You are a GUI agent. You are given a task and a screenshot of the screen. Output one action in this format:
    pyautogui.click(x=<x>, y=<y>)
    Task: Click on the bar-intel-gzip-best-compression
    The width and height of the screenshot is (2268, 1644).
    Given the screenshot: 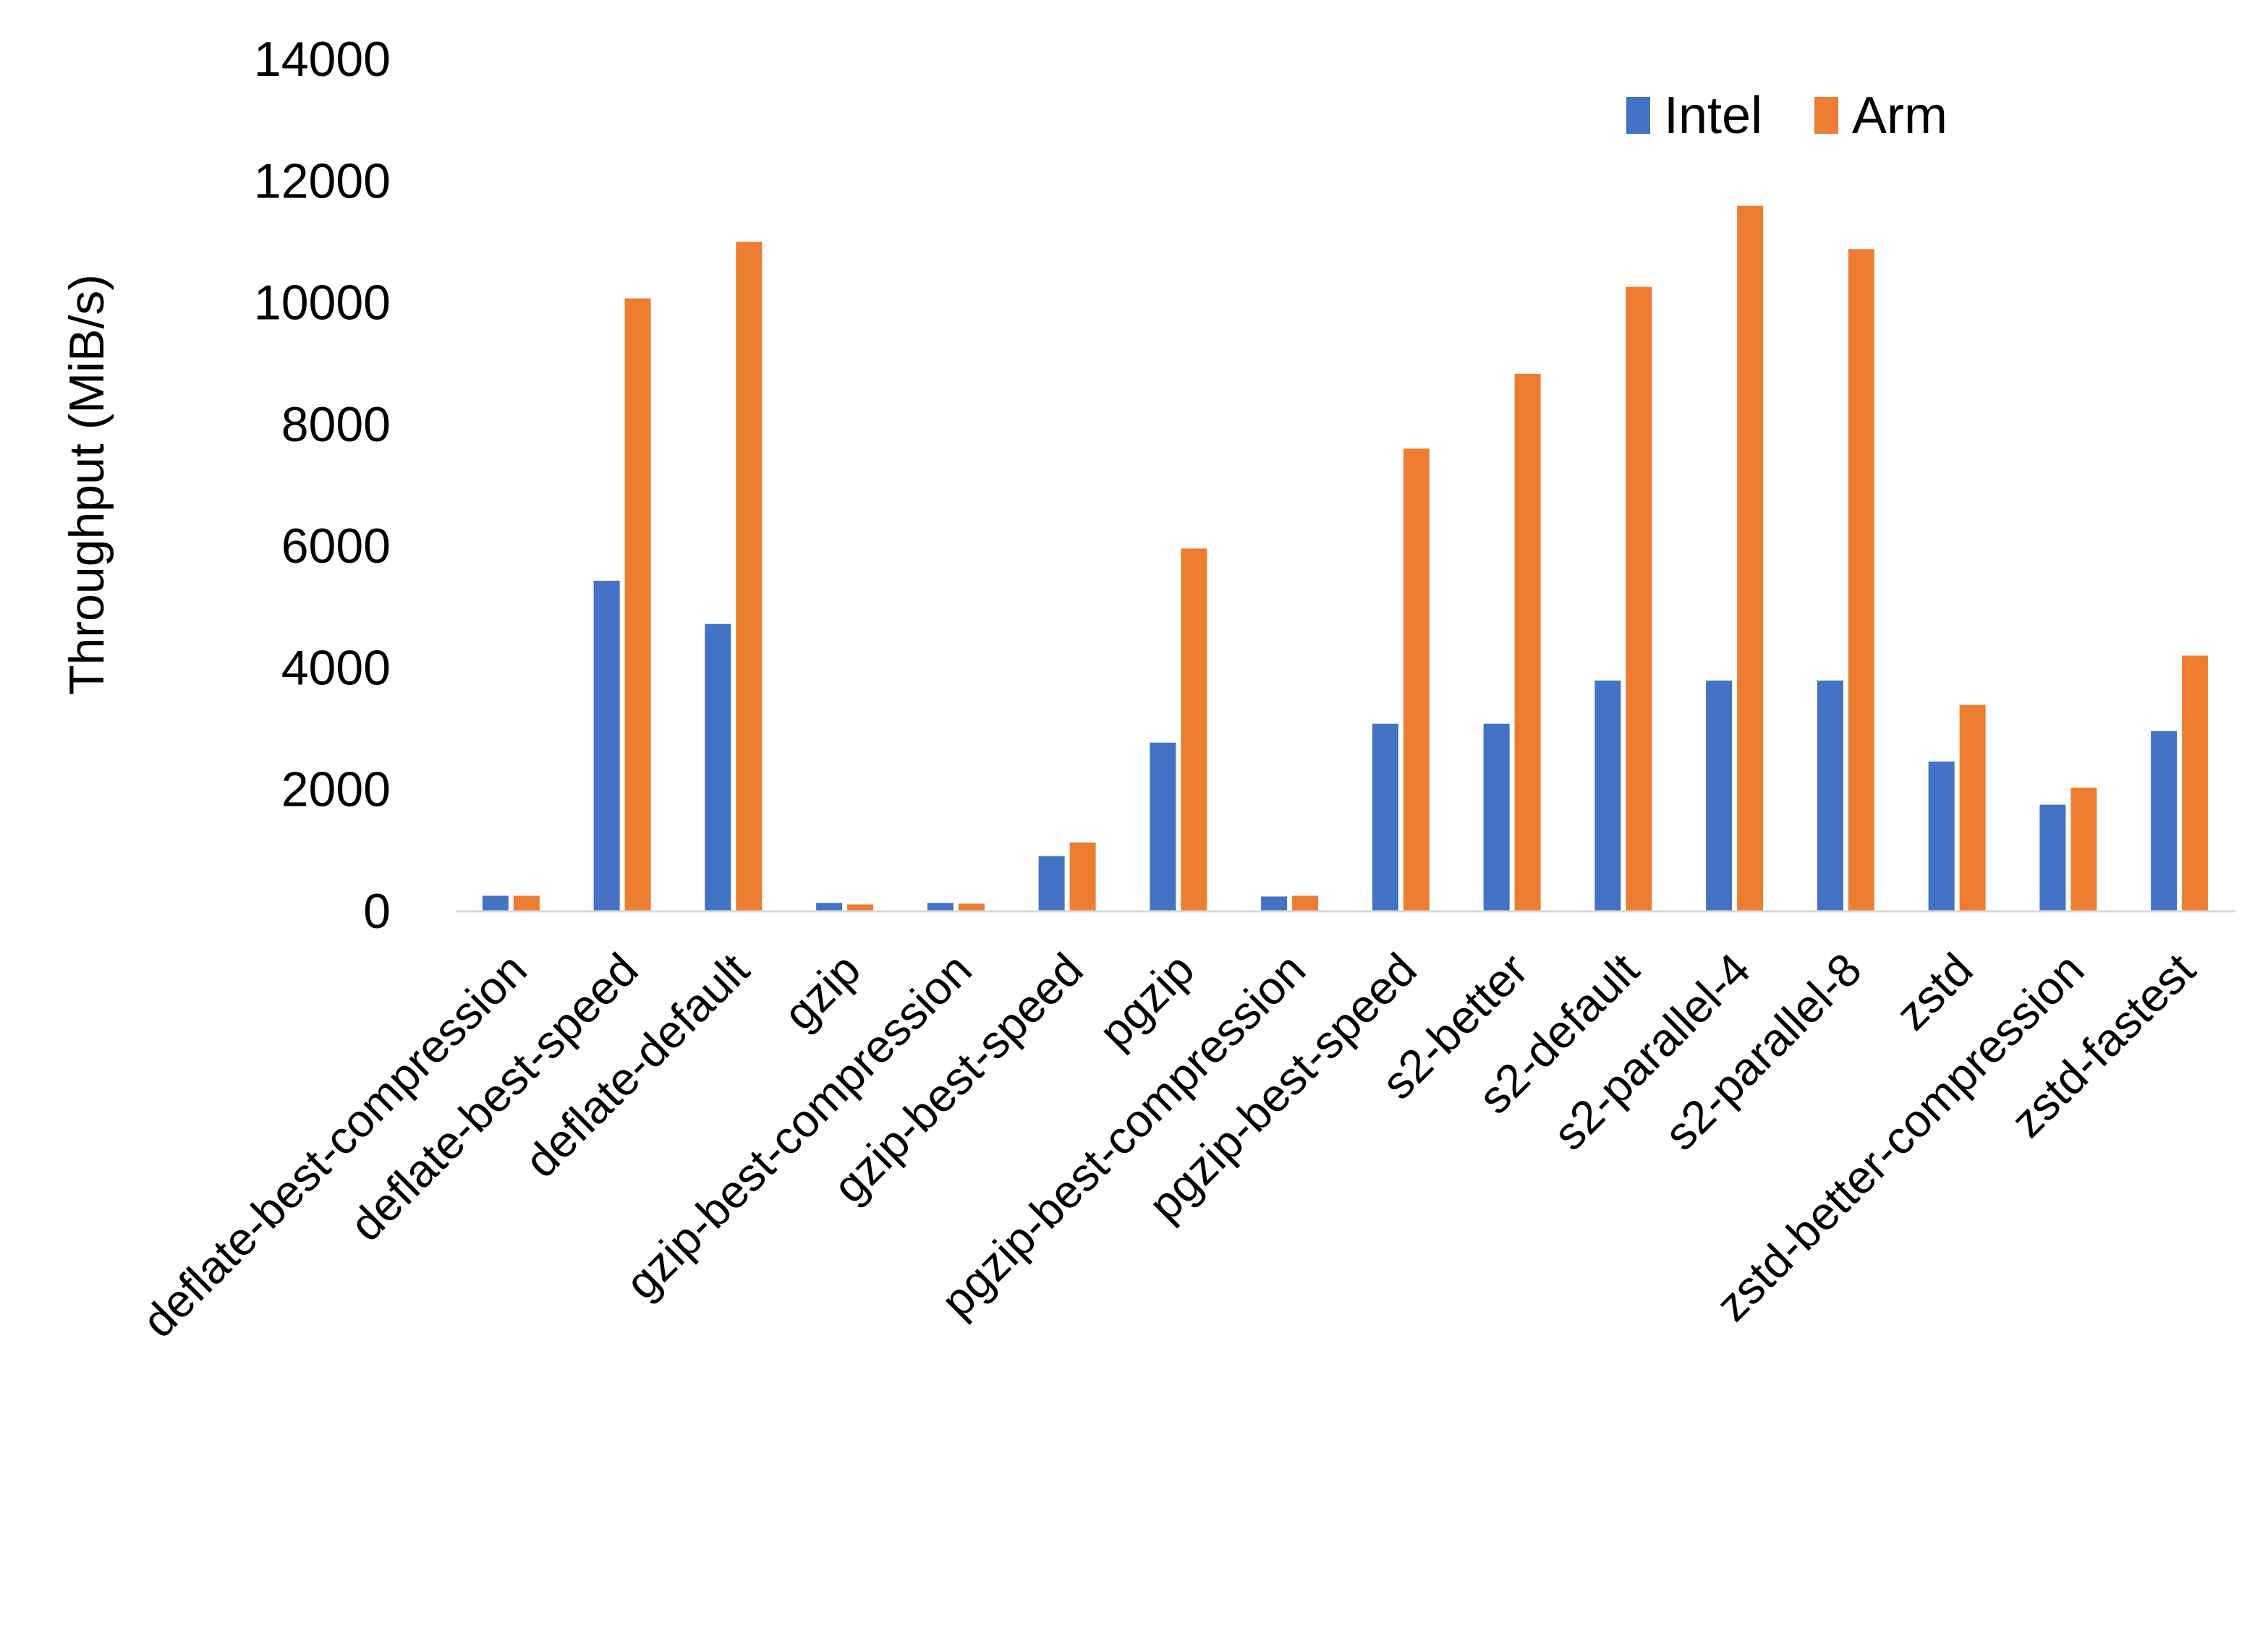 What is the action you would take?
    pyautogui.click(x=940, y=907)
    